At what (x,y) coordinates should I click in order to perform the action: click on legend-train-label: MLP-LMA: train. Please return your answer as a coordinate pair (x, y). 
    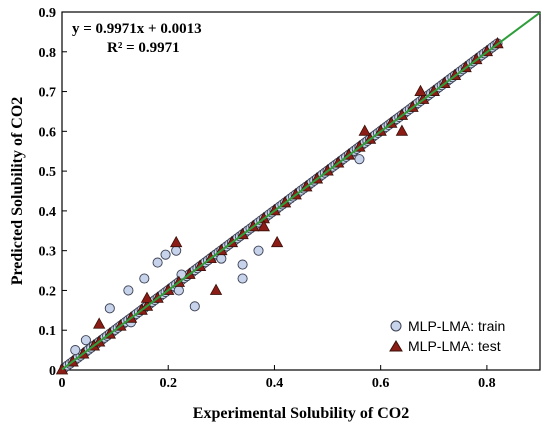
    Looking at the image, I should click on (456, 326).